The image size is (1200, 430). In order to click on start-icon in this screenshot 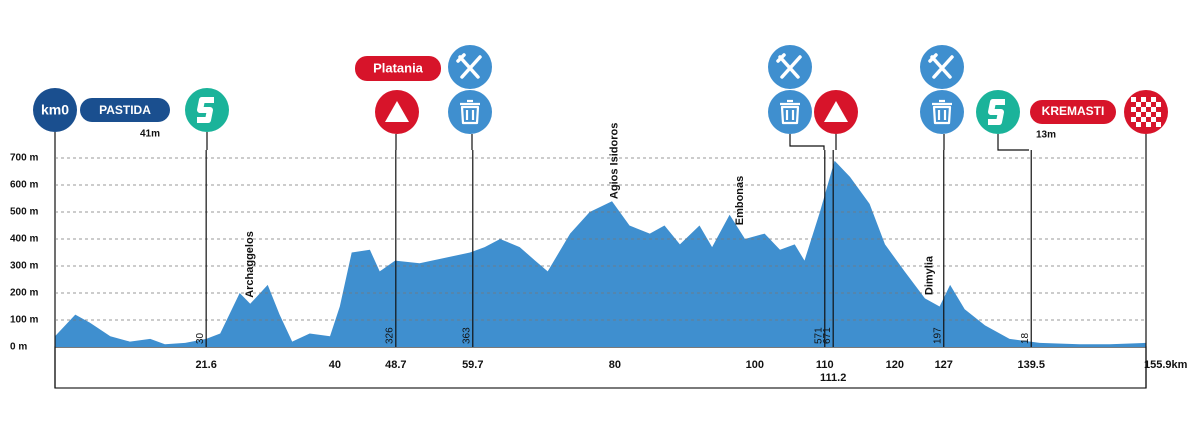, I will do `click(55, 110)`.